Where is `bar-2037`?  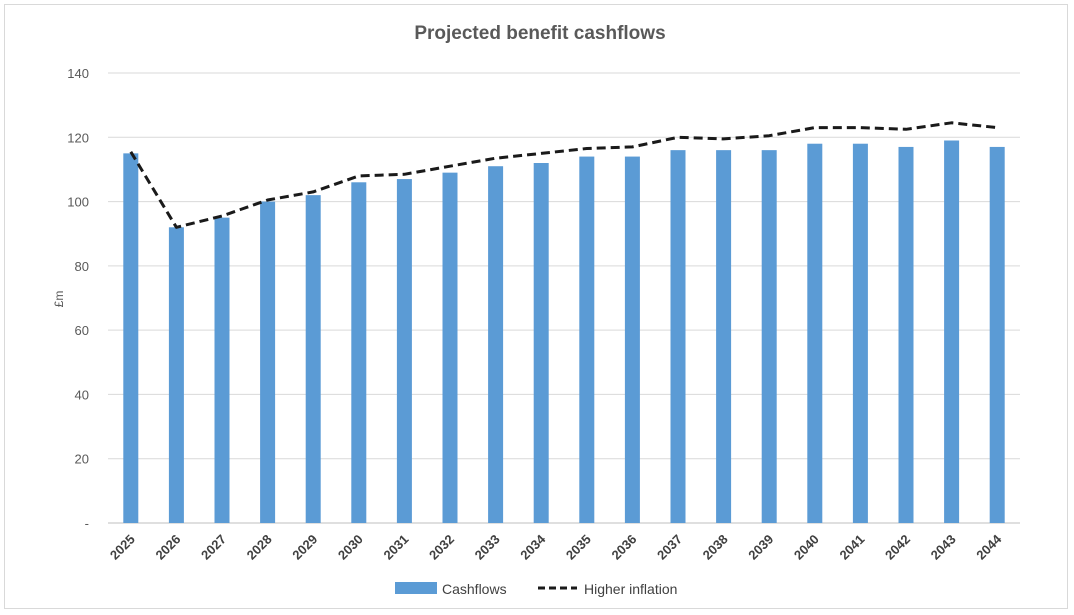 bar-2037 is located at coordinates (678, 336).